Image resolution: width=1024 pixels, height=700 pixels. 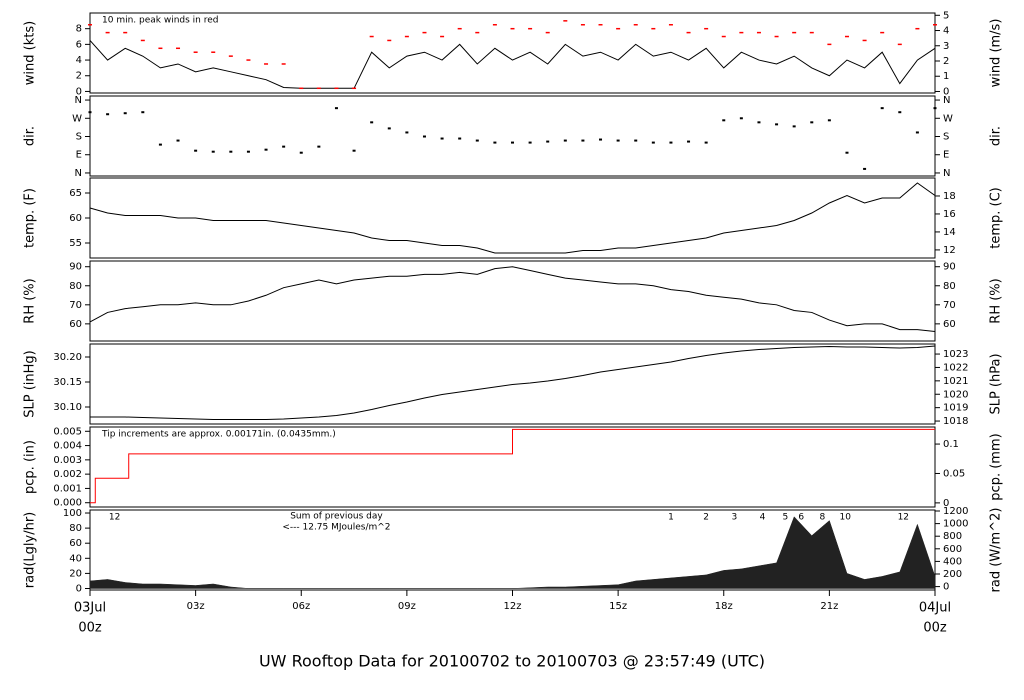 I want to click on y-axis-label: SLP (inHg), so click(x=30, y=384).